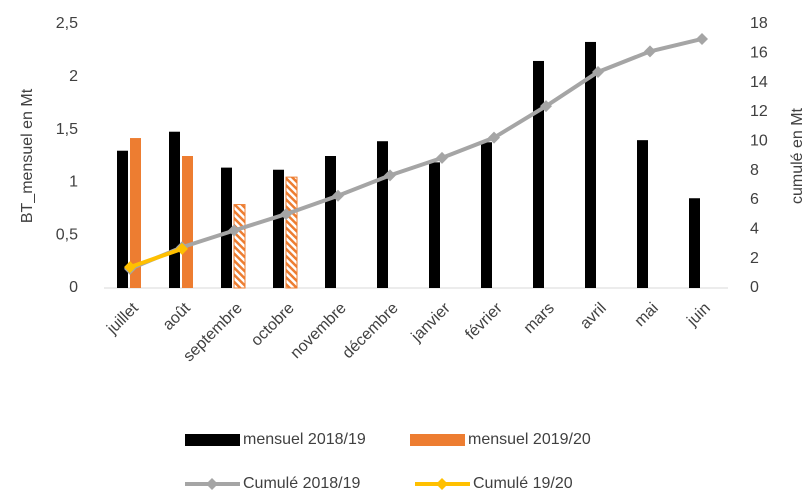 This screenshot has width=812, height=493. I want to click on x-tick-label: novembre, so click(318, 331).